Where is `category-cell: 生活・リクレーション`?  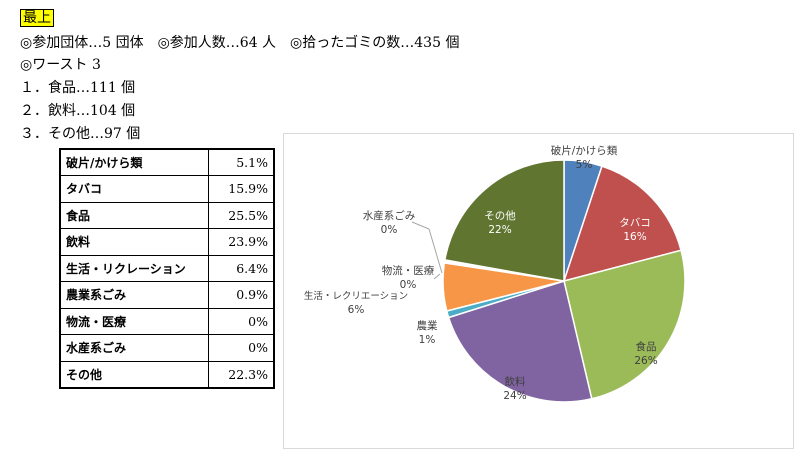 category-cell: 生活・リクレーション is located at coordinates (134, 268).